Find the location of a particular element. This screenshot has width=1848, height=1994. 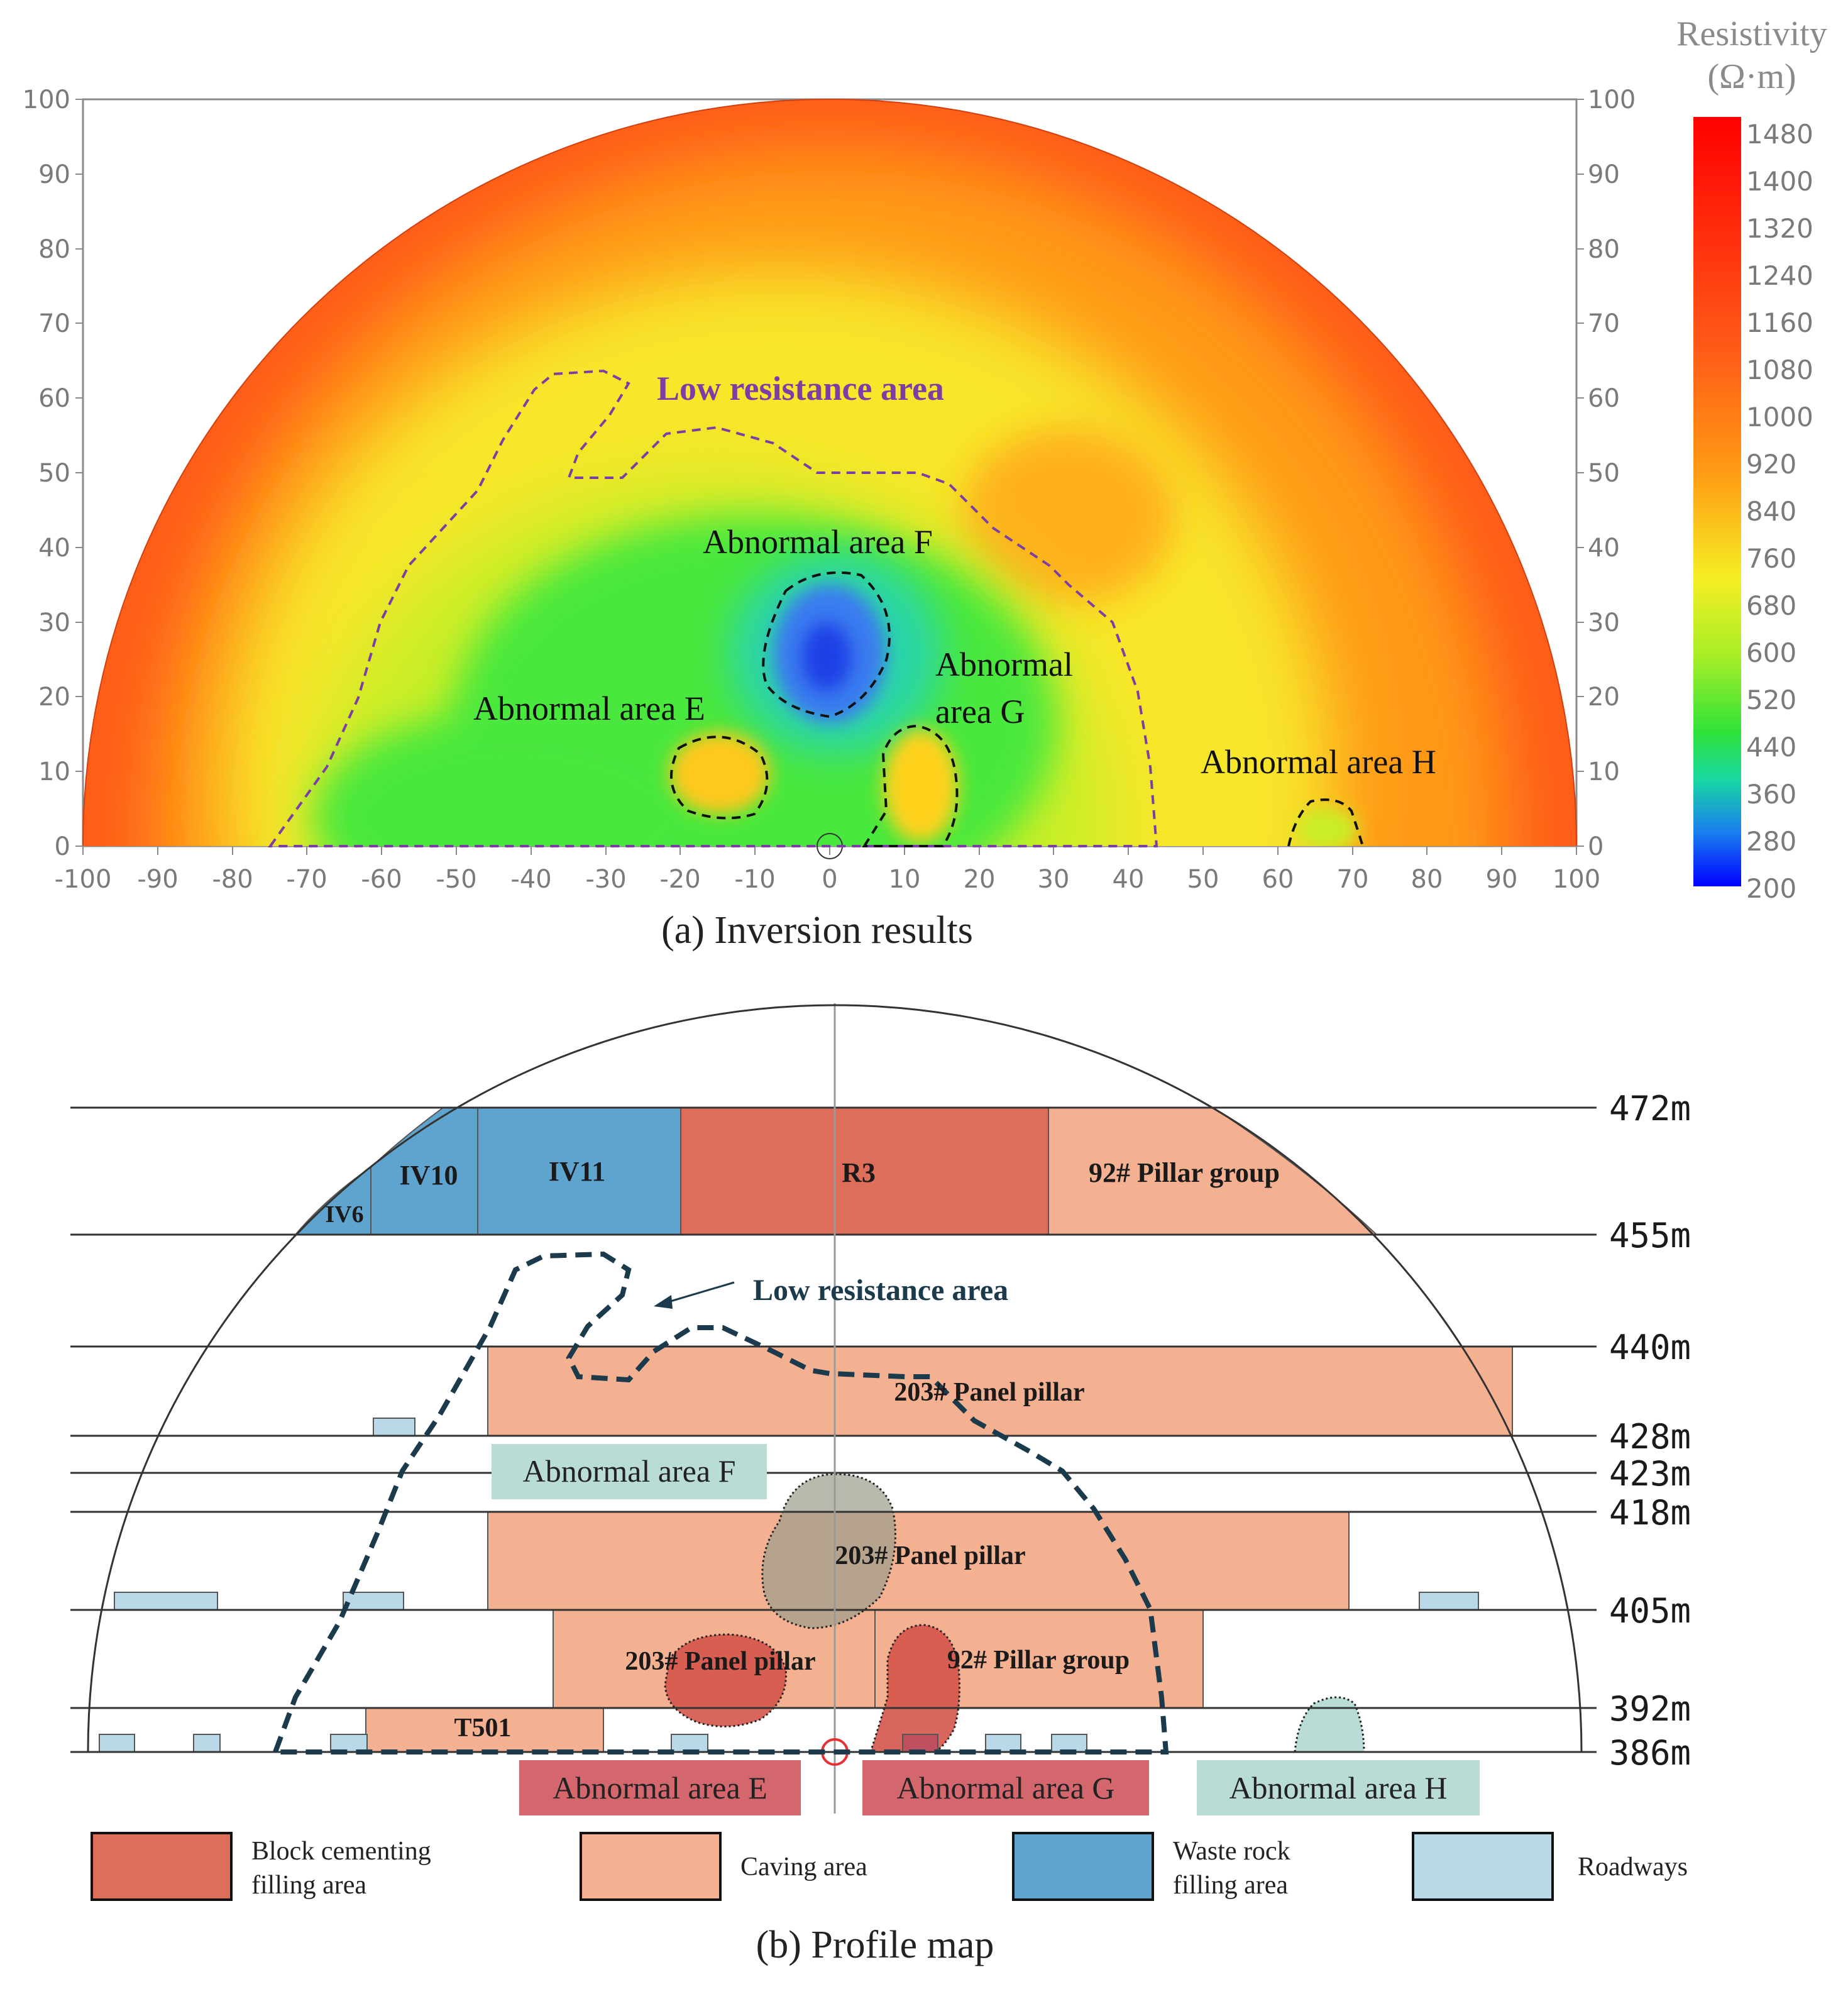

y-tick-right: 90 is located at coordinates (1604, 174).